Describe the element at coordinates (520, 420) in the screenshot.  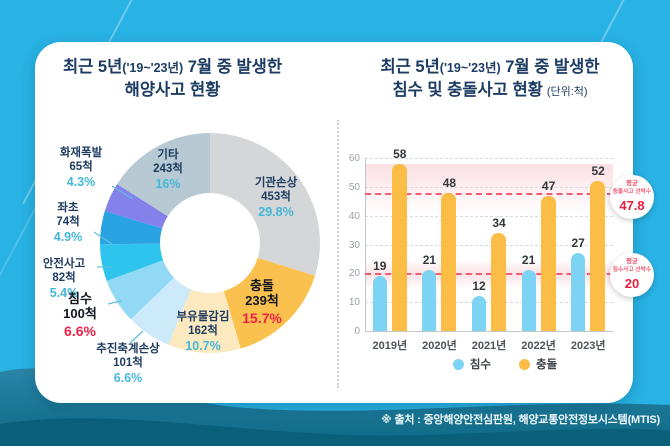
I see `source-note: ※ 출처 : 중앙해양안전심판원, 해양교통안전정보시스템(MTIS)` at that location.